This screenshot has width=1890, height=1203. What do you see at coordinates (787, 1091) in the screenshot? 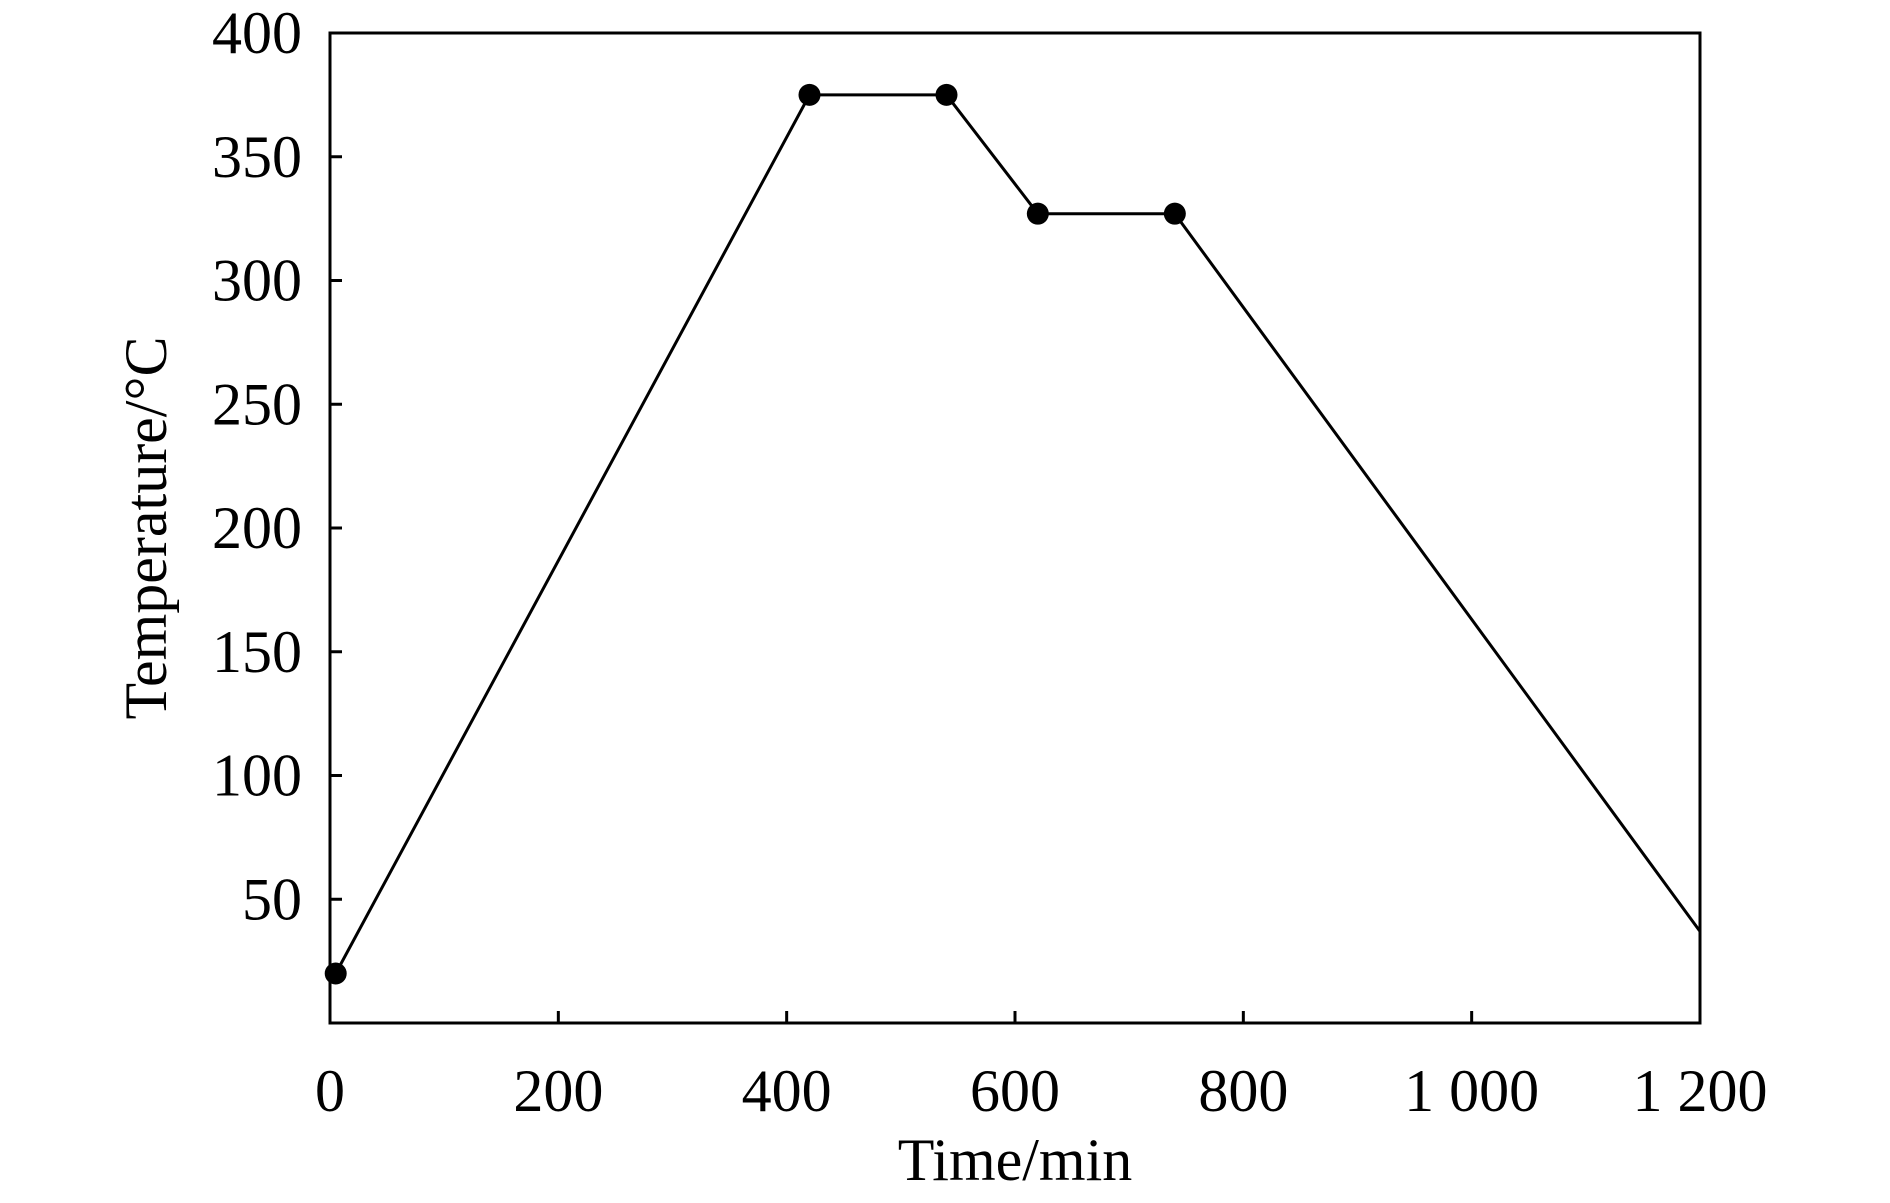
I see `x-tick-label: 400` at bounding box center [787, 1091].